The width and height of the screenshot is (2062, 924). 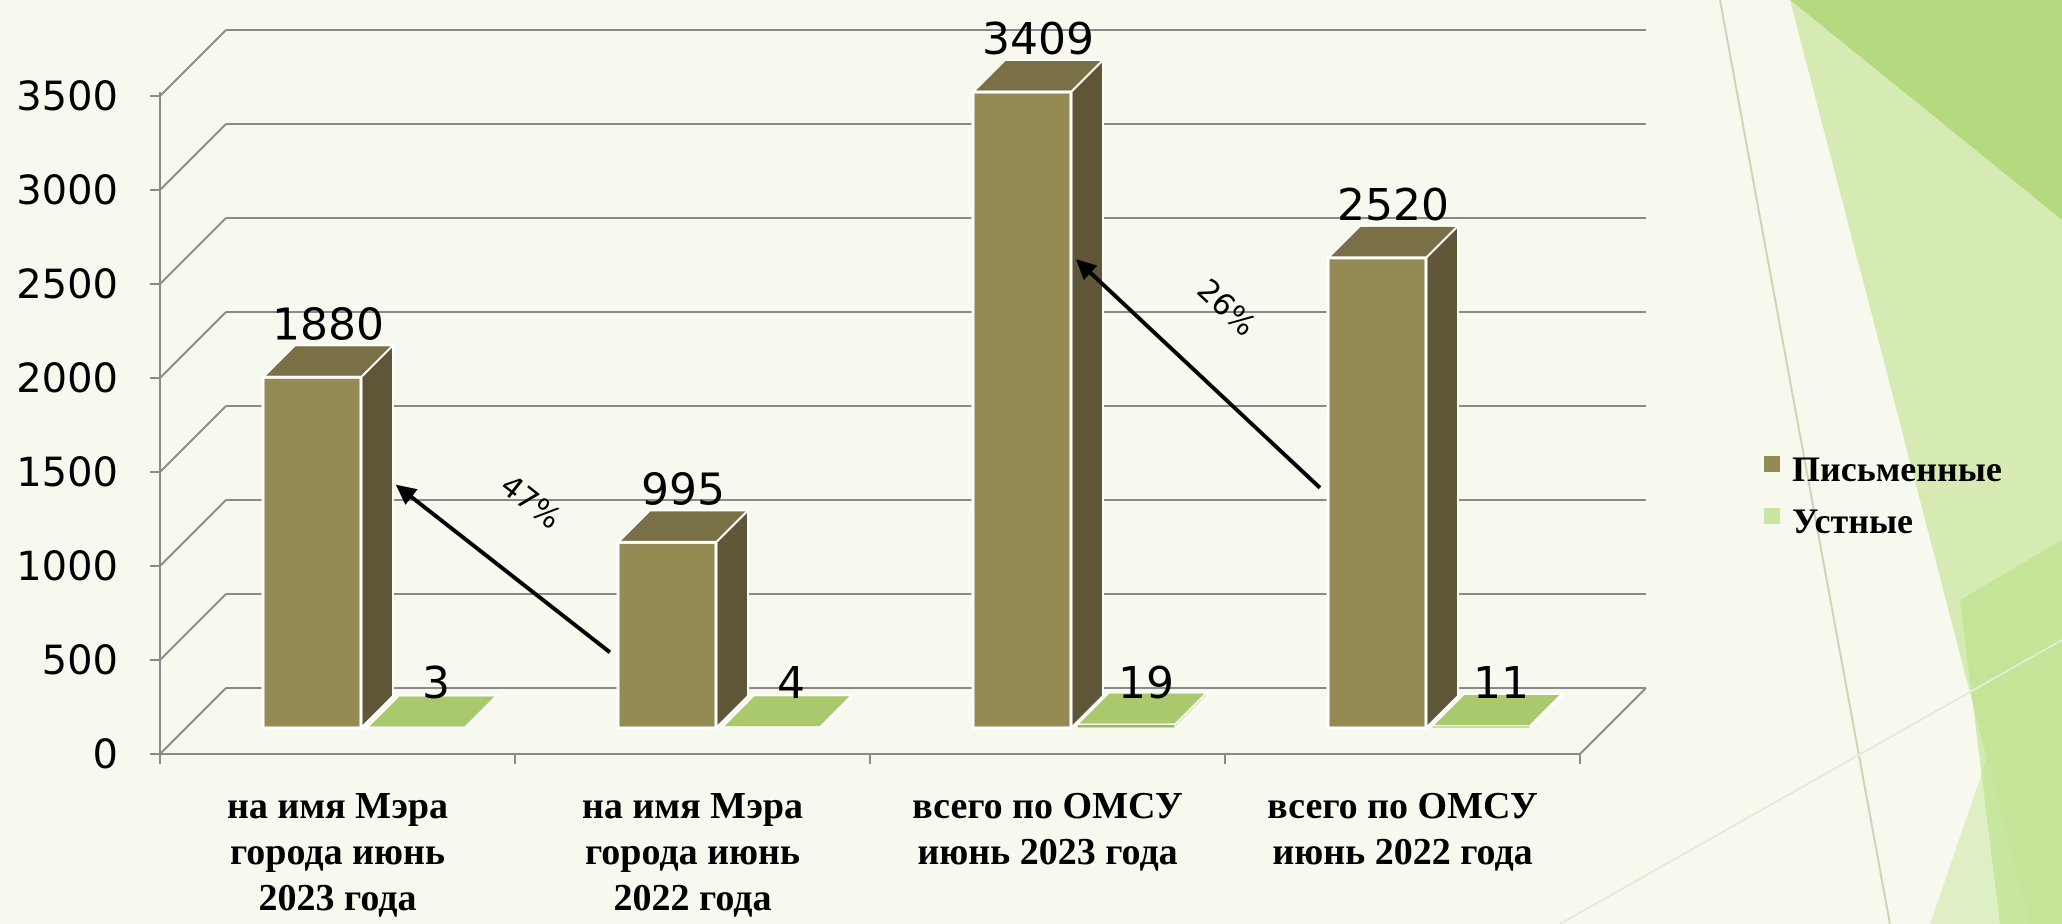 What do you see at coordinates (67, 285) in the screenshot?
I see `y-tick-label: 2500` at bounding box center [67, 285].